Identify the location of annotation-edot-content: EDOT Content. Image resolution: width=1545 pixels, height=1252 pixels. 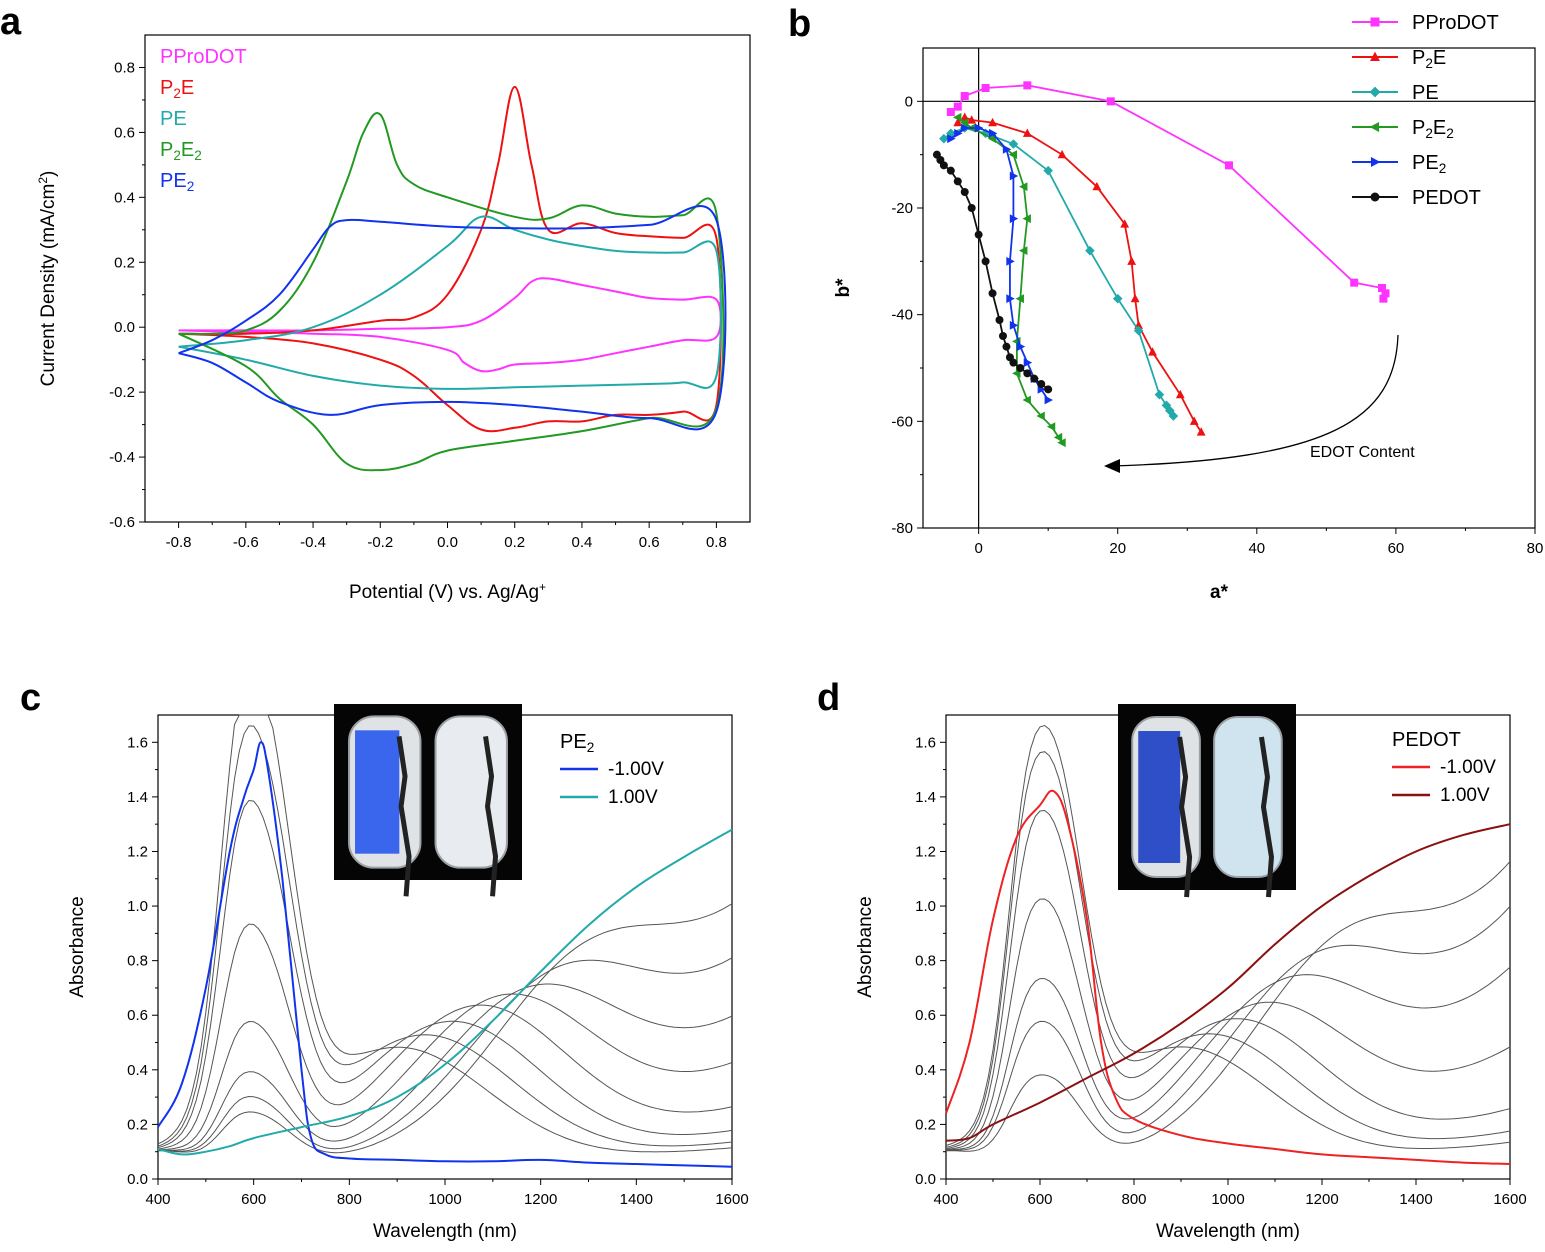
(1362, 452).